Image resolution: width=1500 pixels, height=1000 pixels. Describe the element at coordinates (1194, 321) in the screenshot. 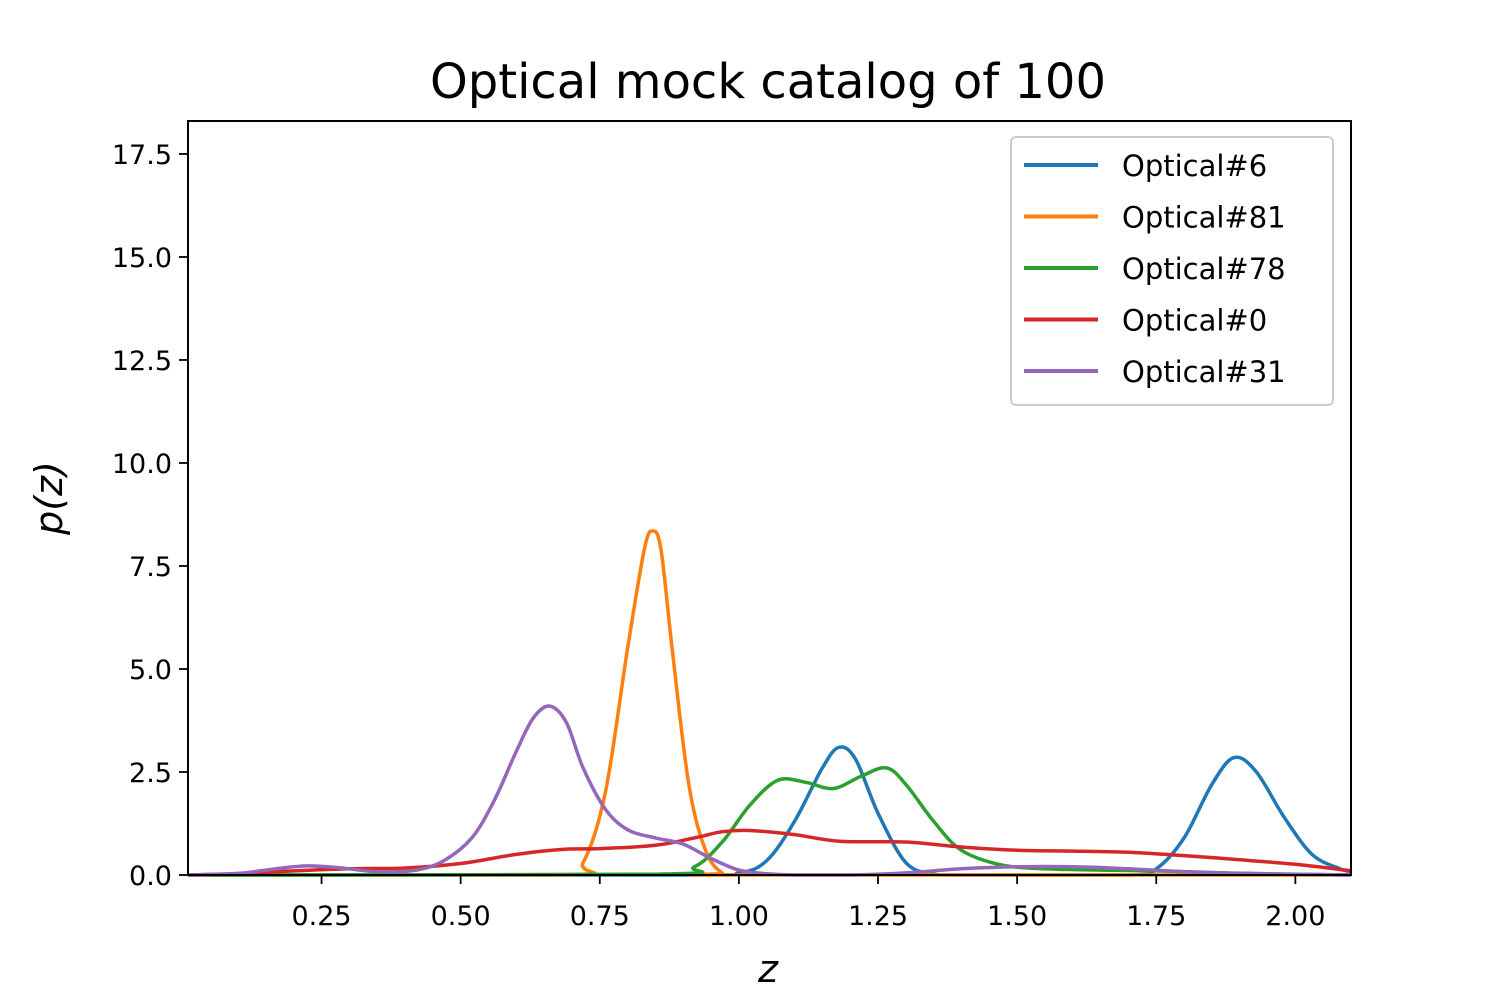

I see `legend-label: Optical#0` at that location.